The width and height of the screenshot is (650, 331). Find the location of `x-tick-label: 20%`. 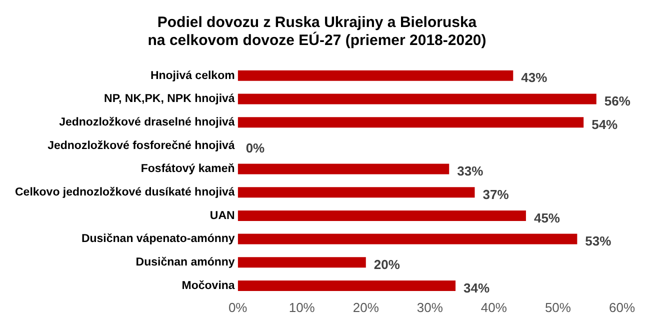

x-tick-label: 20% is located at coordinates (366, 307).